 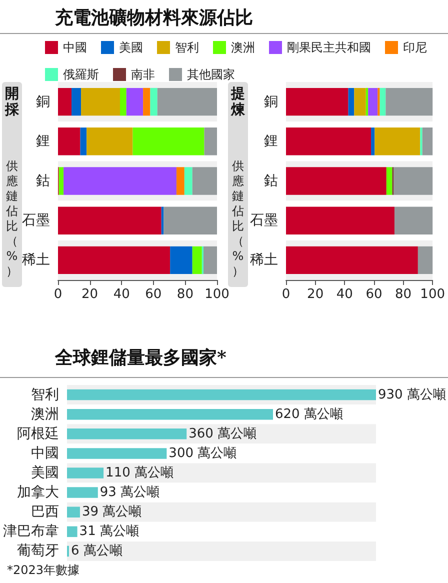 I want to click on text: 提煉, so click(x=238, y=102).